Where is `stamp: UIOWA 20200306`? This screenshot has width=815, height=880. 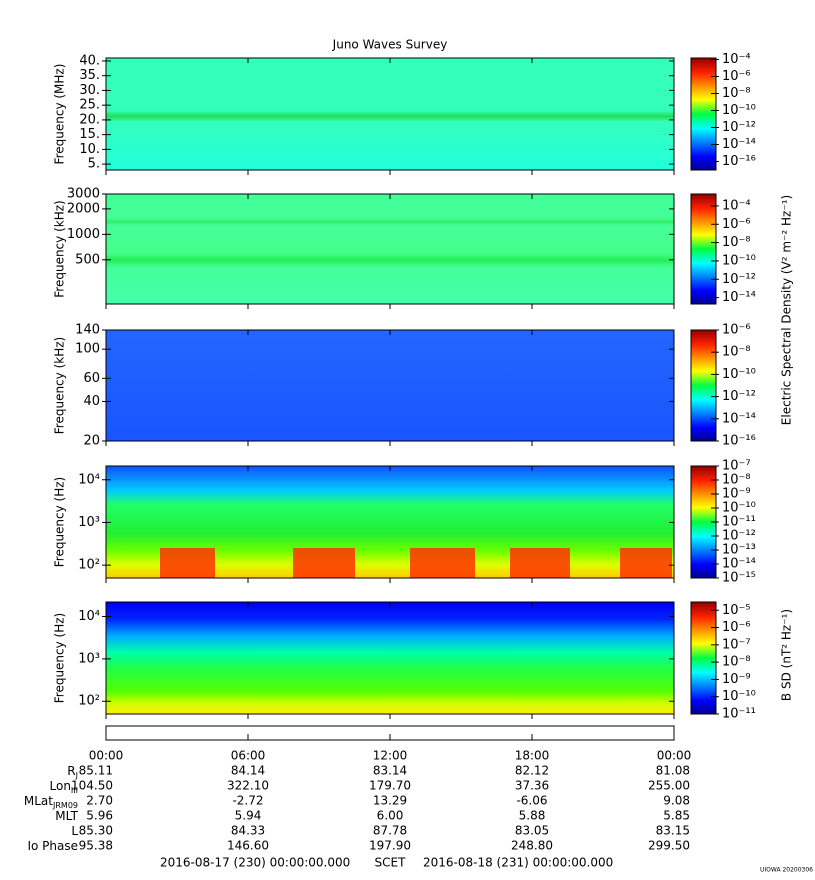 stamp: UIOWA 20200306 is located at coordinates (786, 870).